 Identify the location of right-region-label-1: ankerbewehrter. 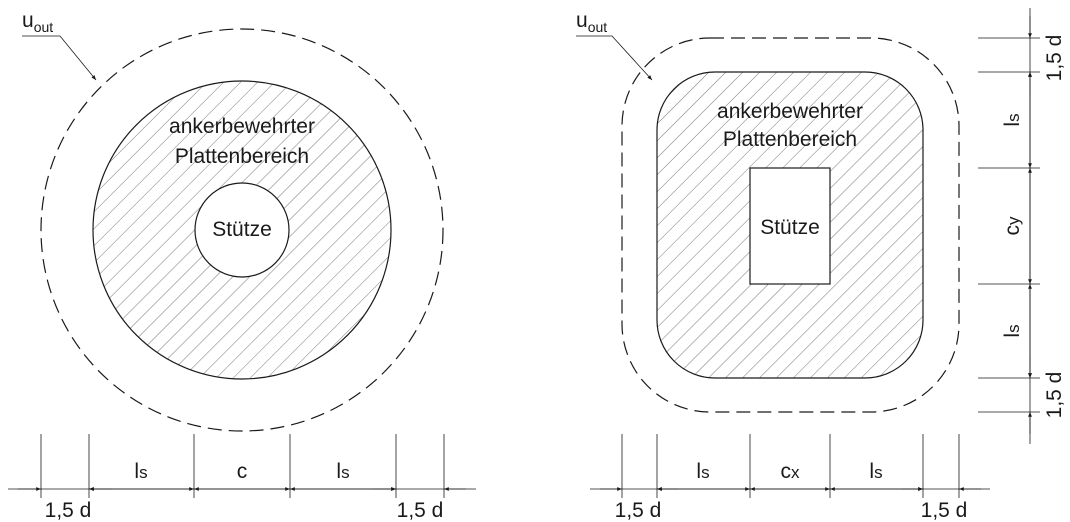
(790, 111).